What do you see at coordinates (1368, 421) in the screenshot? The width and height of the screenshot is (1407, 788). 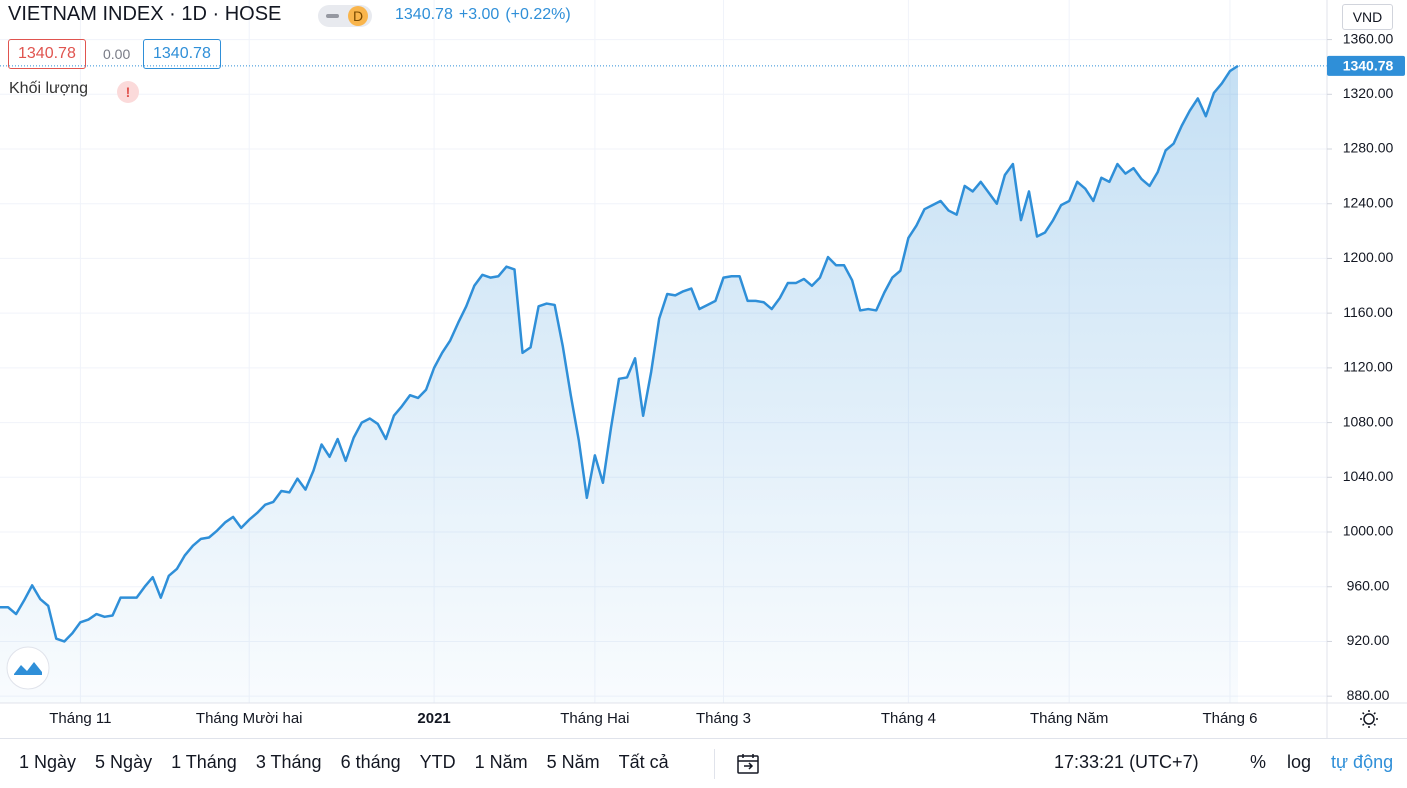 I see `y-tick-label: 1080.00` at bounding box center [1368, 421].